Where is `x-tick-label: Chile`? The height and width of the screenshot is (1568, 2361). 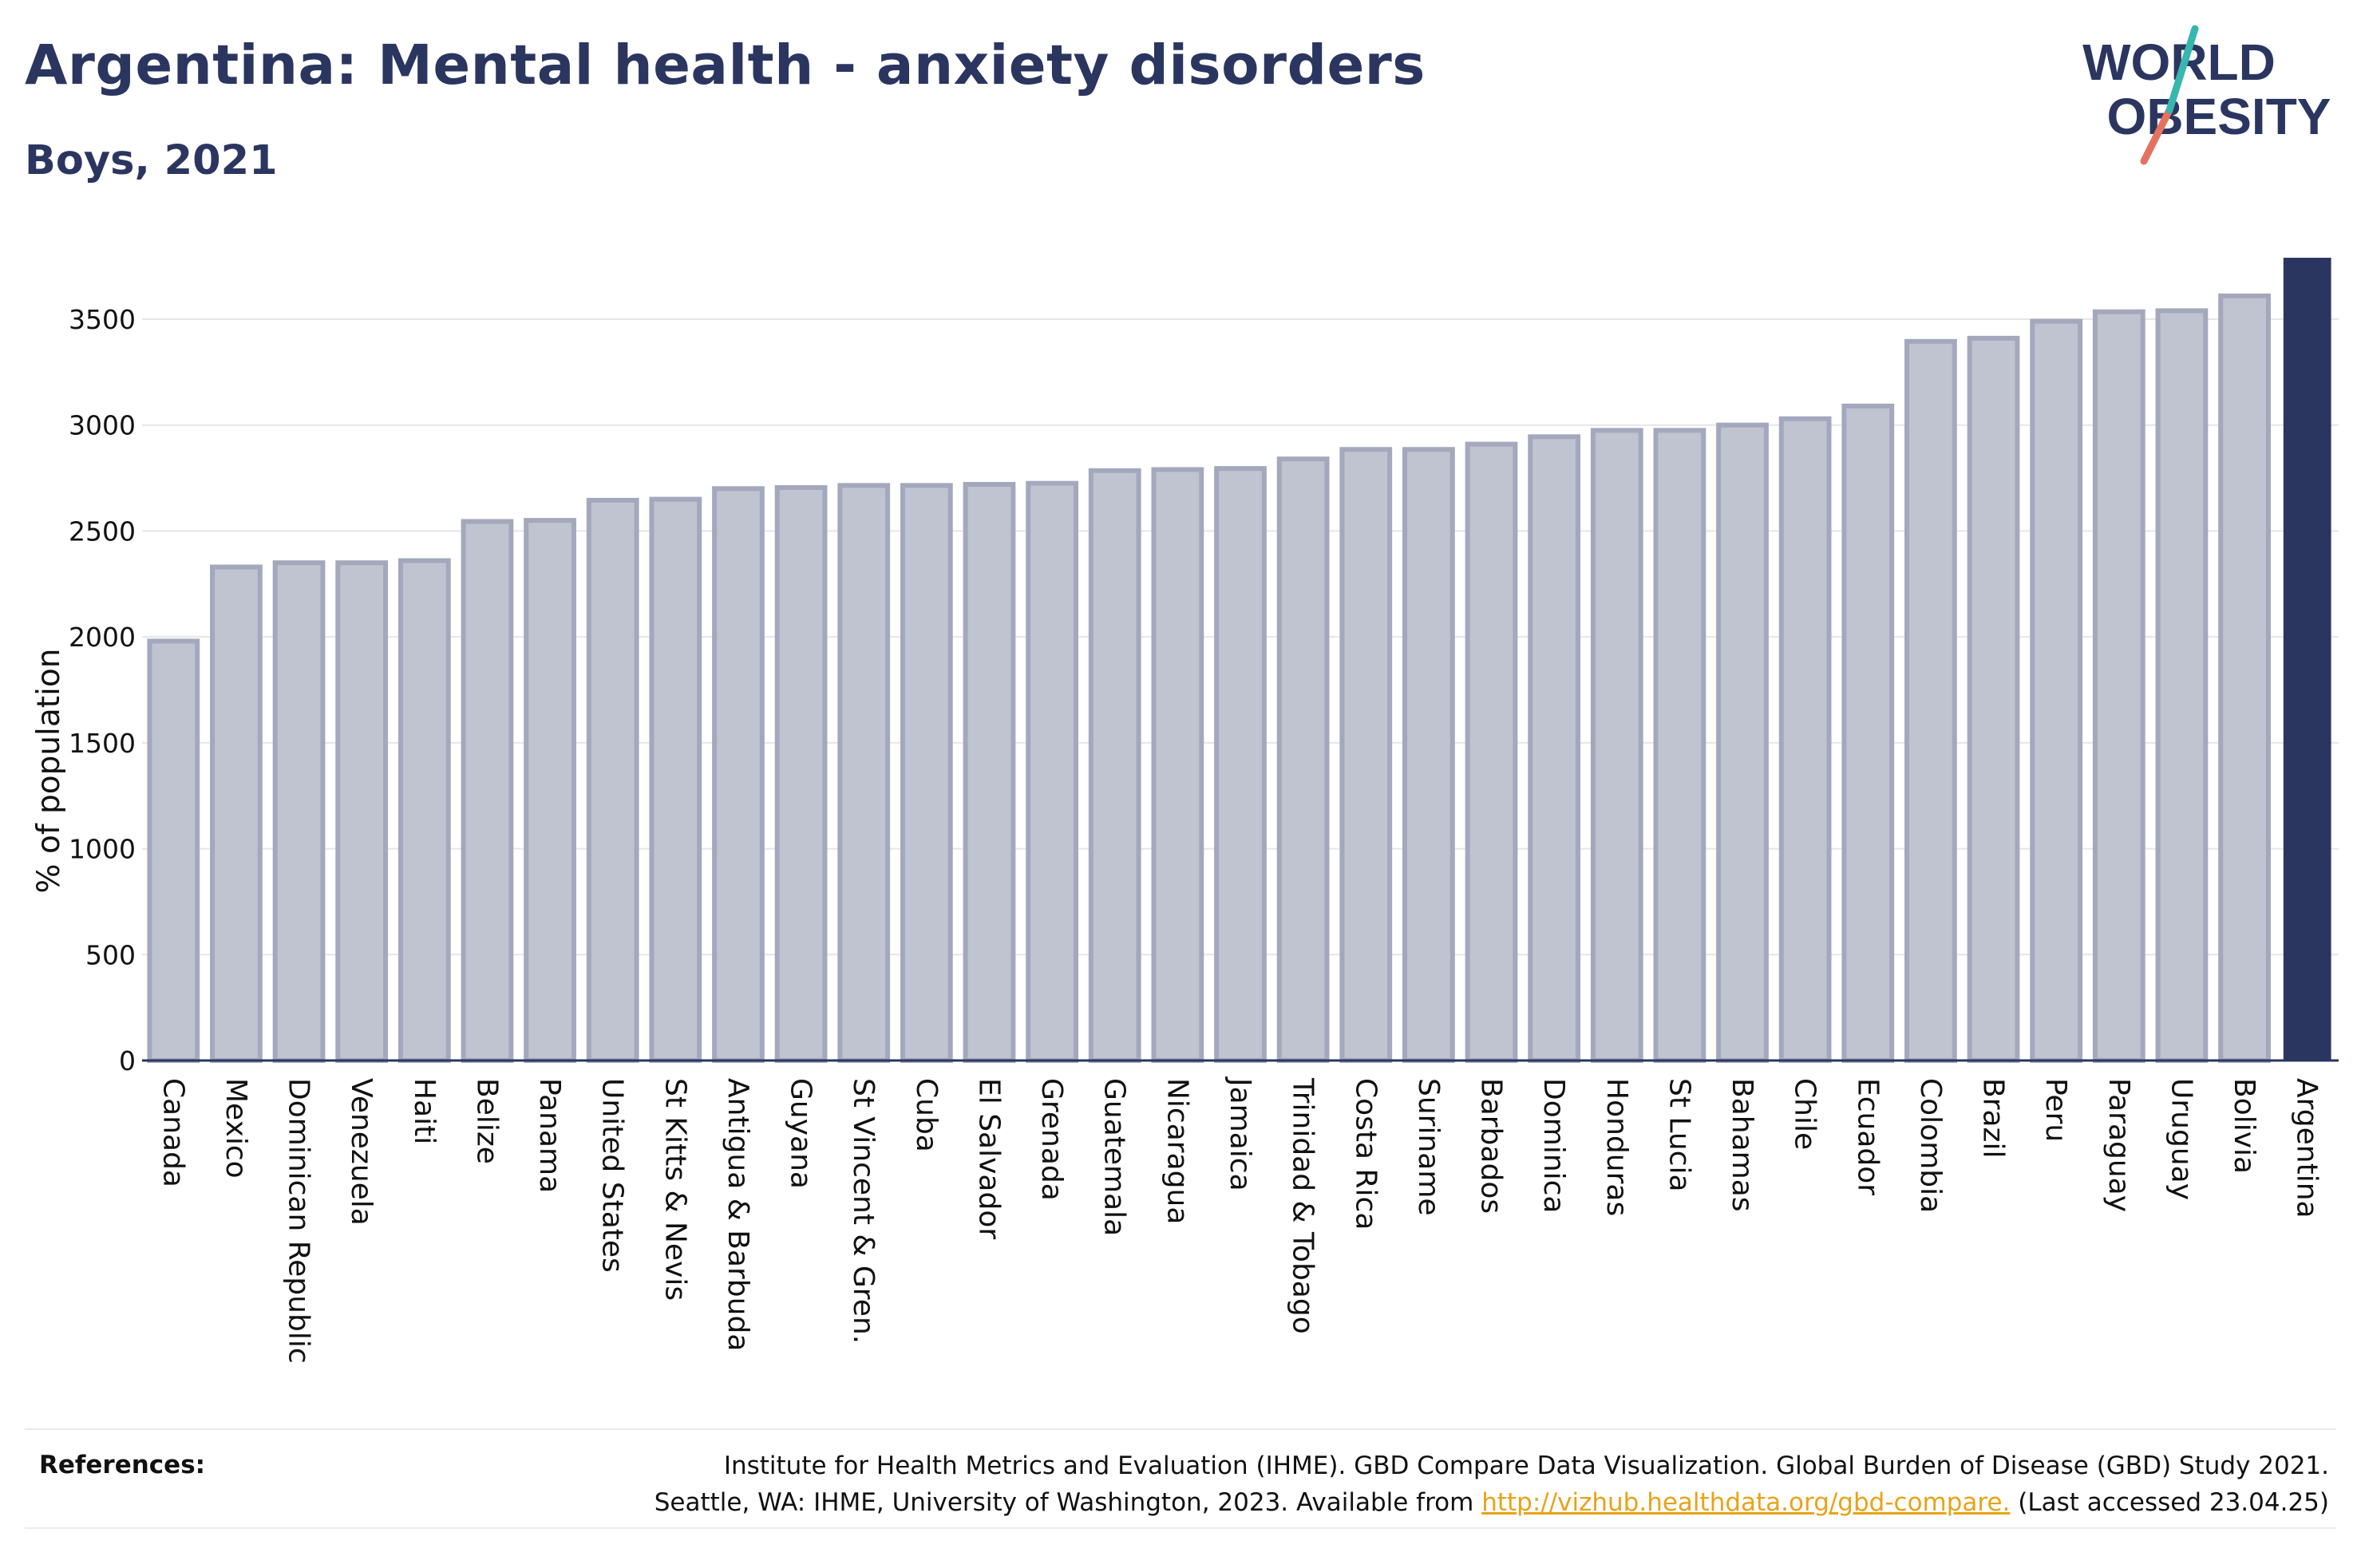 x-tick-label: Chile is located at coordinates (1805, 1114).